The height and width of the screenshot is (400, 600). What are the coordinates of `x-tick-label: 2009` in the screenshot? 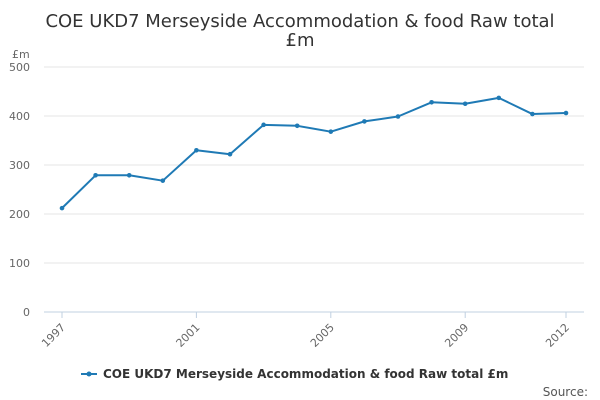 It's located at (456, 335).